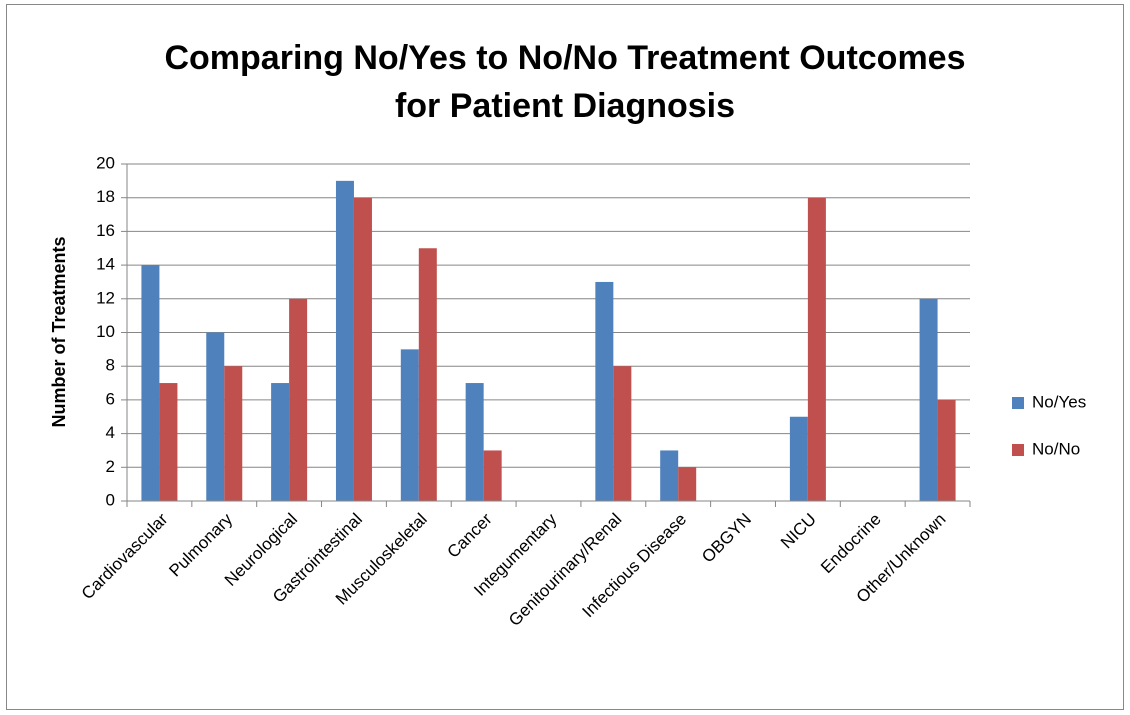 Image resolution: width=1130 pixels, height=715 pixels. Describe the element at coordinates (105, 196) in the screenshot. I see `y-tick-label: 18` at that location.